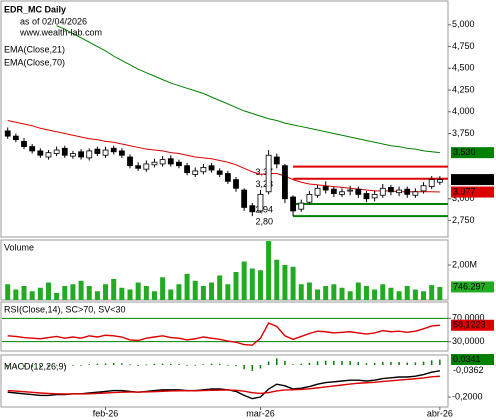  I want to click on y-tick-label: -0,2000, so click(467, 396).